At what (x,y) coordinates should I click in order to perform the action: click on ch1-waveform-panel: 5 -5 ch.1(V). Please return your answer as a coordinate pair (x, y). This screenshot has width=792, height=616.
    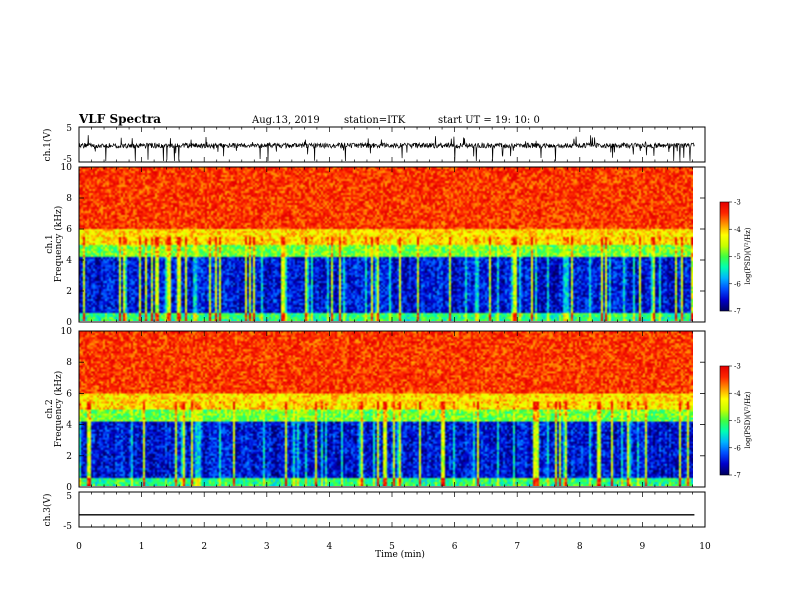
    Looking at the image, I should click on (374, 144).